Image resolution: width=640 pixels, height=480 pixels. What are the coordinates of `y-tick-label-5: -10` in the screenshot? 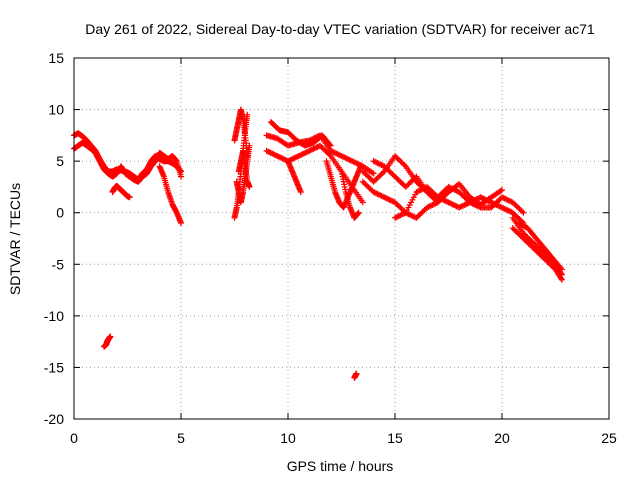 It's located at (54, 316).